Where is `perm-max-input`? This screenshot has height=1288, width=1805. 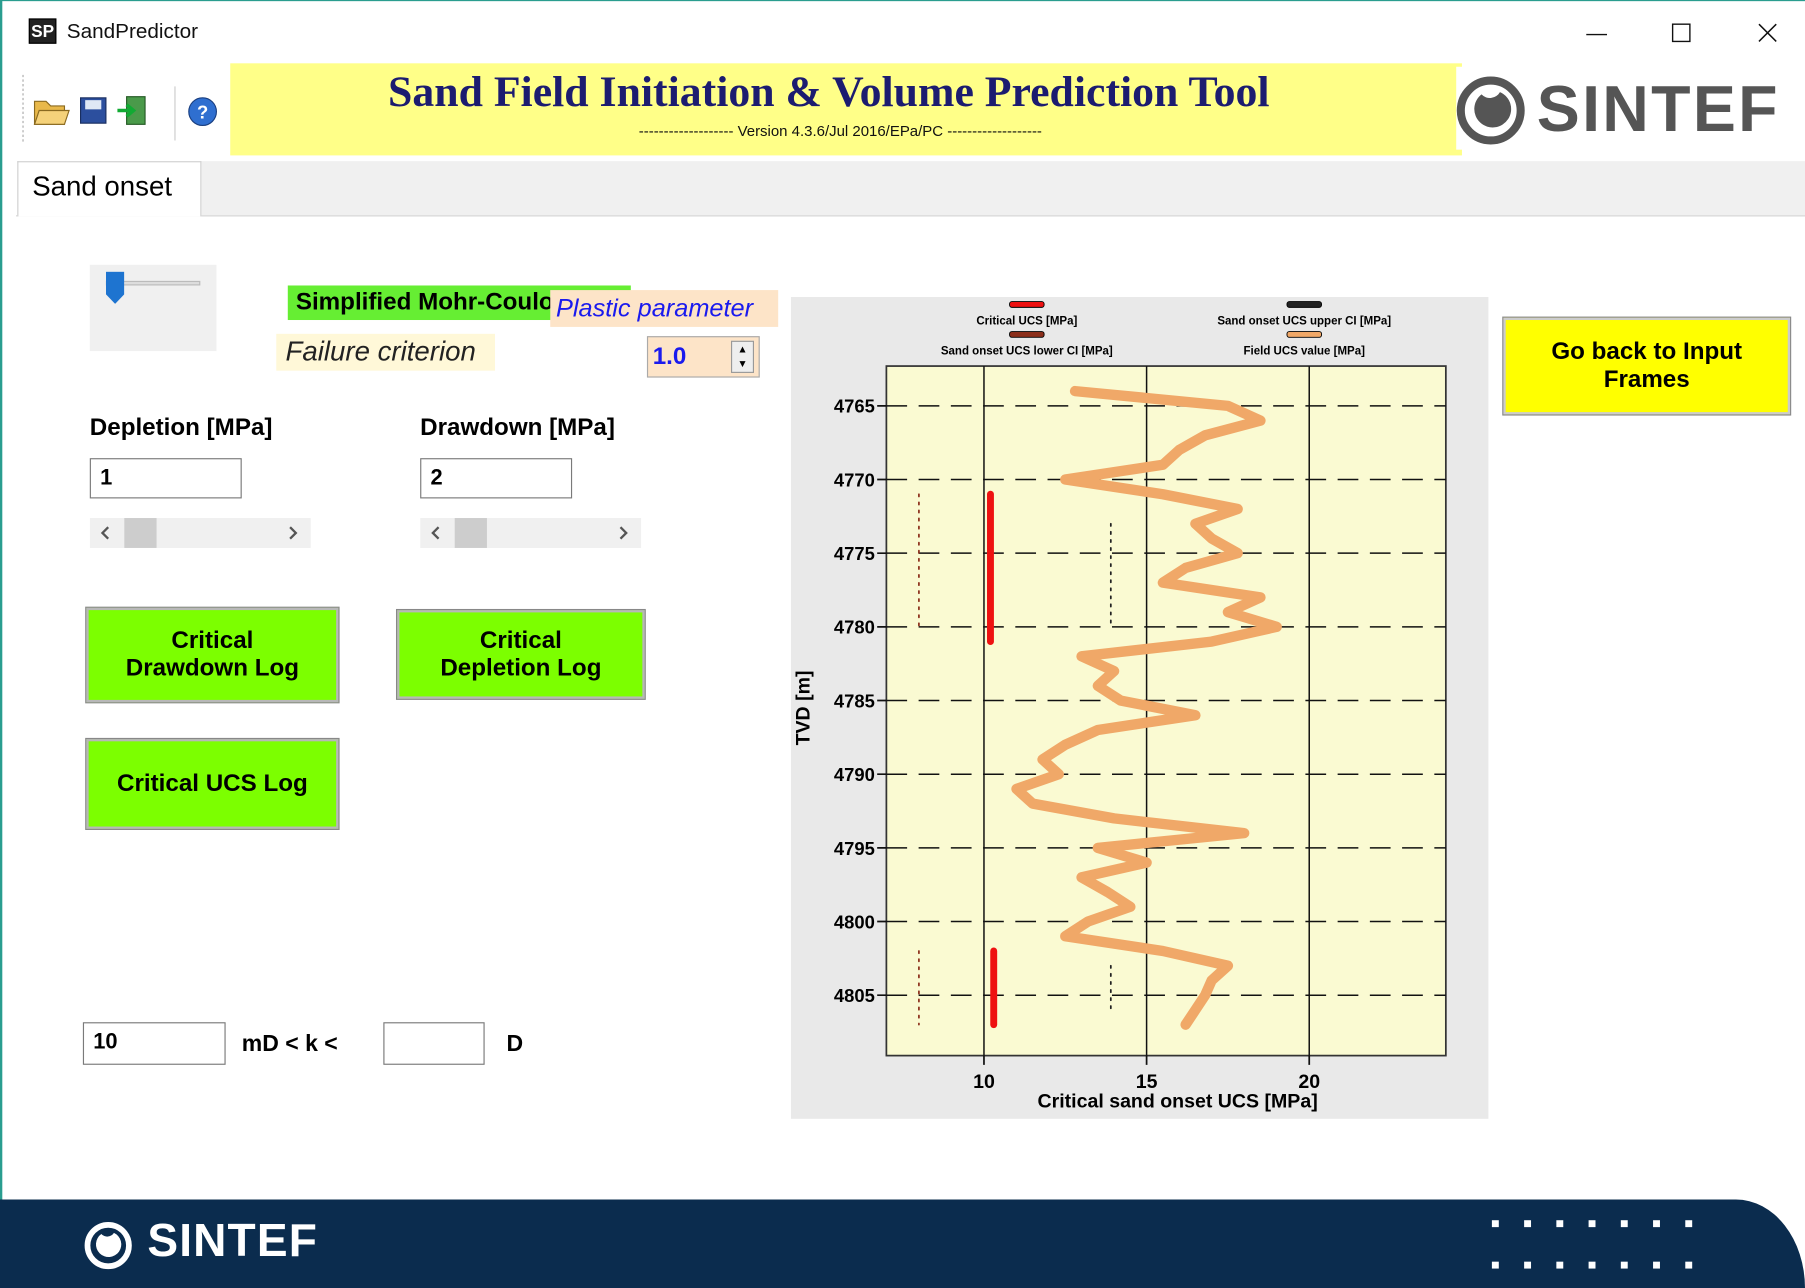
perm-max-input is located at coordinates (434, 1043).